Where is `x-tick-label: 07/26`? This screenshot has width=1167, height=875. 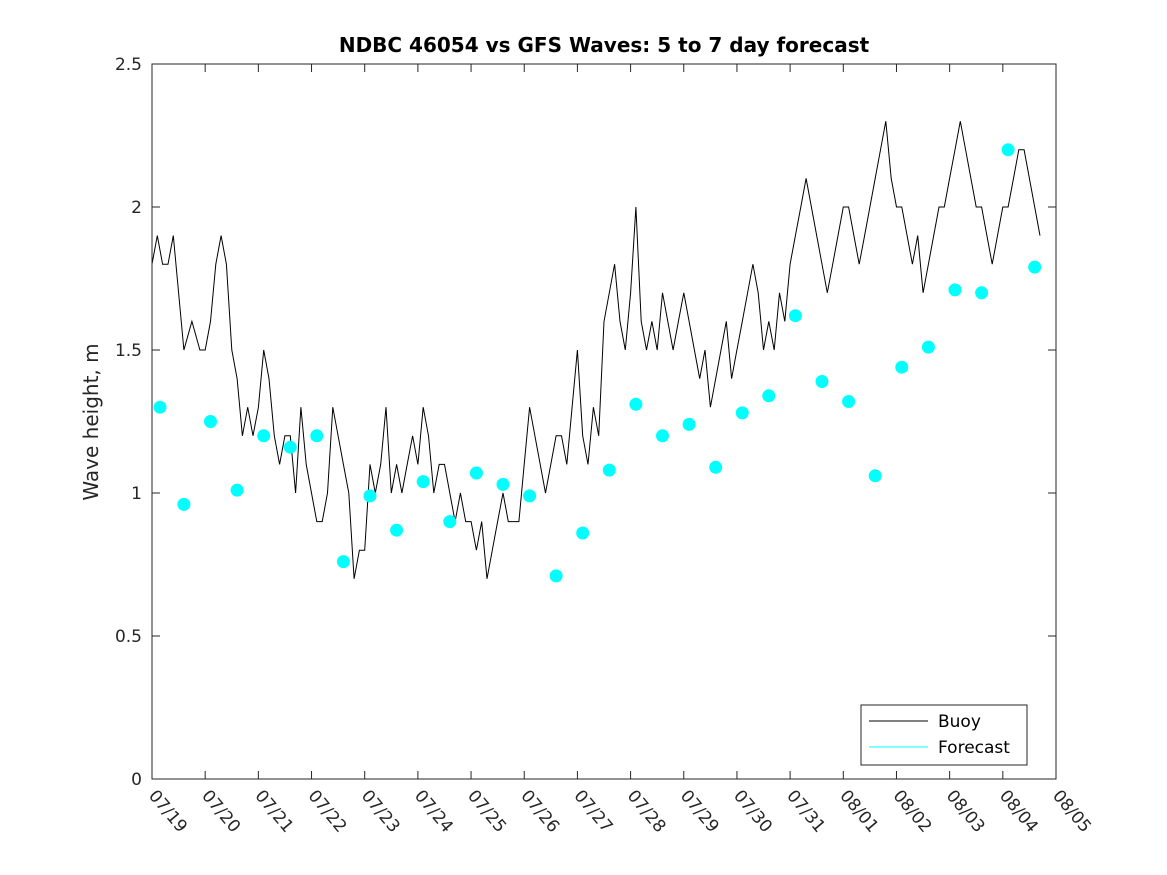
x-tick-label: 07/26 is located at coordinates (539, 811).